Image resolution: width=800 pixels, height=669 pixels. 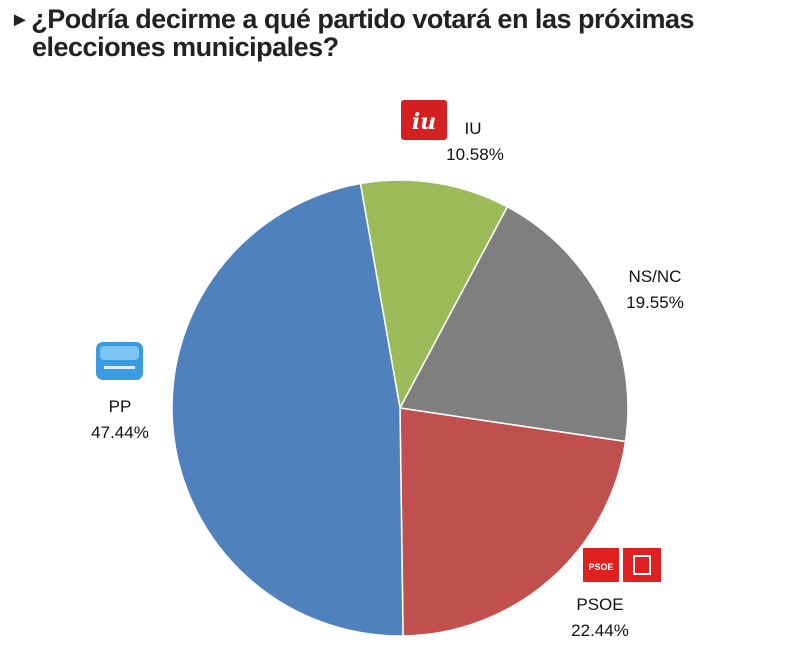 I want to click on label-psoe-value: 22.44%, so click(x=600, y=630).